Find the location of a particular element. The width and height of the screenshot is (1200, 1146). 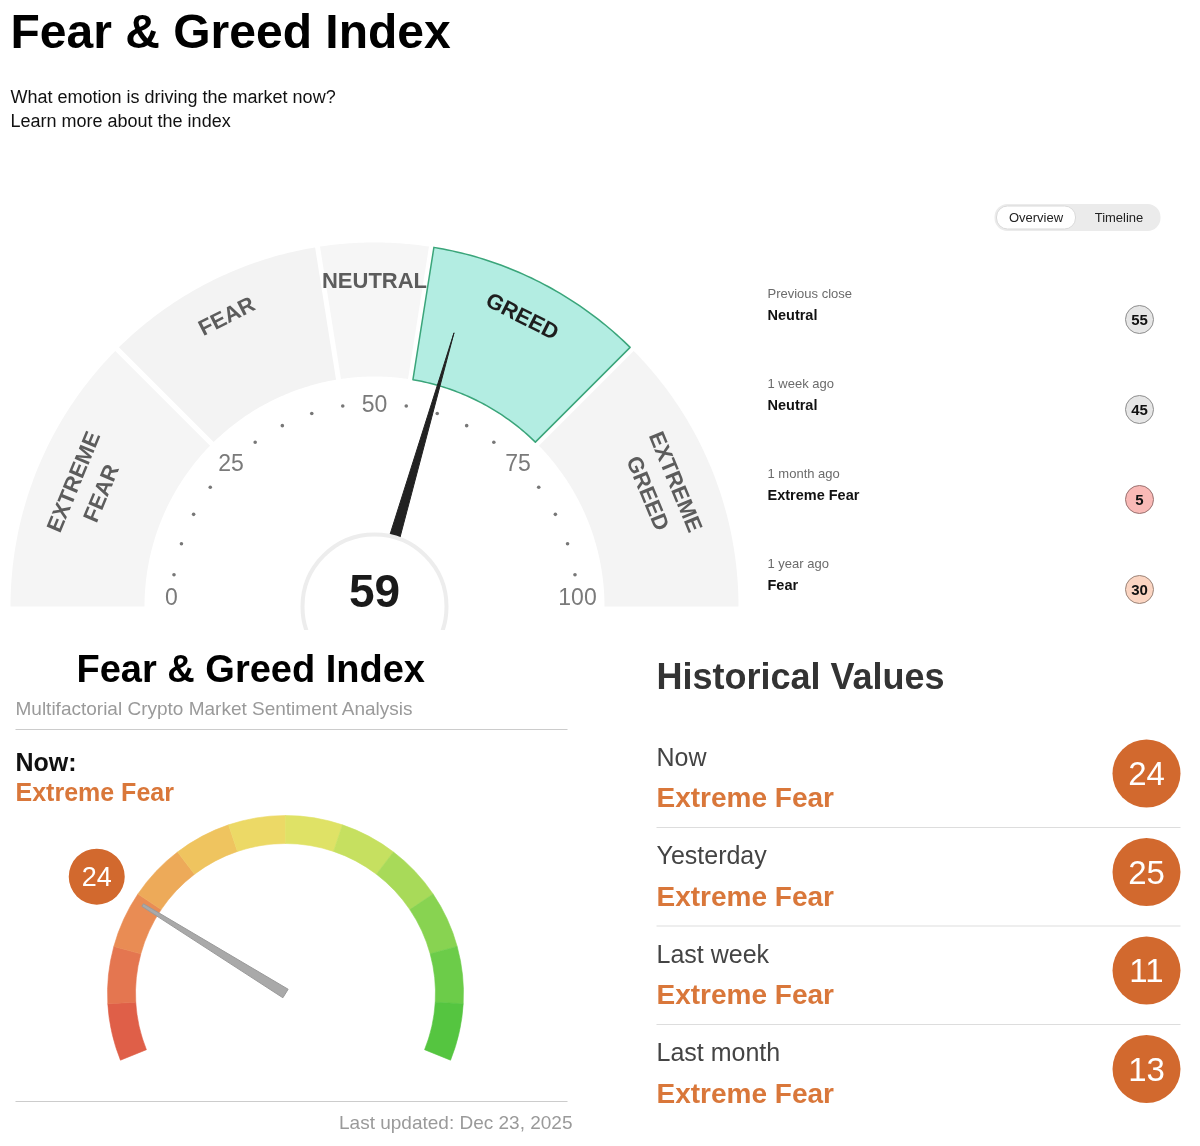

data-label: 30 is located at coordinates (1139, 589).